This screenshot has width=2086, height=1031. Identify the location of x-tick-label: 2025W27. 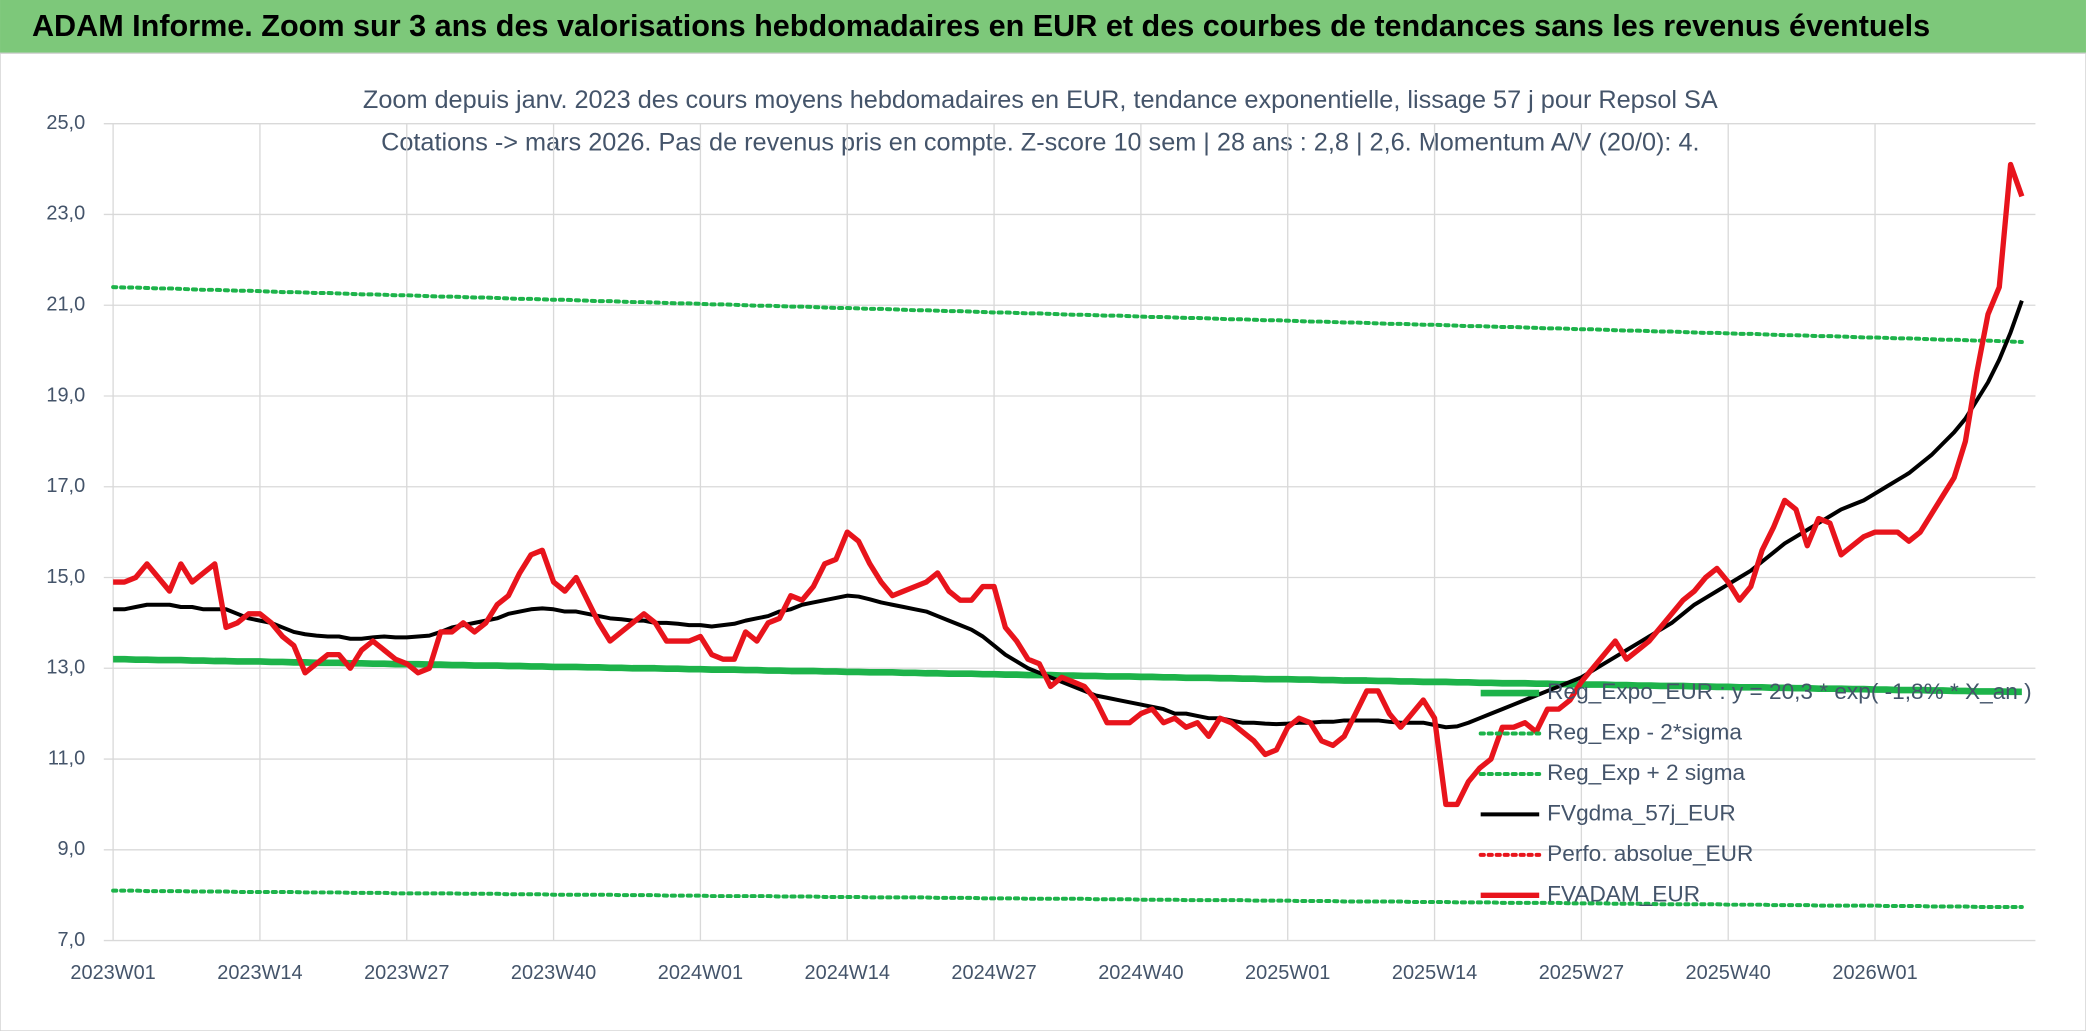
(1581, 973).